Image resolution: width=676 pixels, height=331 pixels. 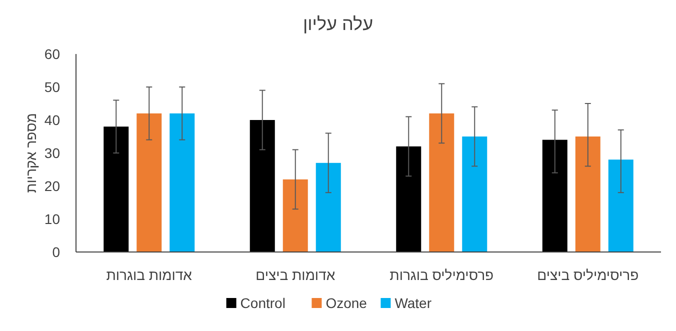 What do you see at coordinates (347, 303) in the screenshot?
I see `legend-label: Ozone` at bounding box center [347, 303].